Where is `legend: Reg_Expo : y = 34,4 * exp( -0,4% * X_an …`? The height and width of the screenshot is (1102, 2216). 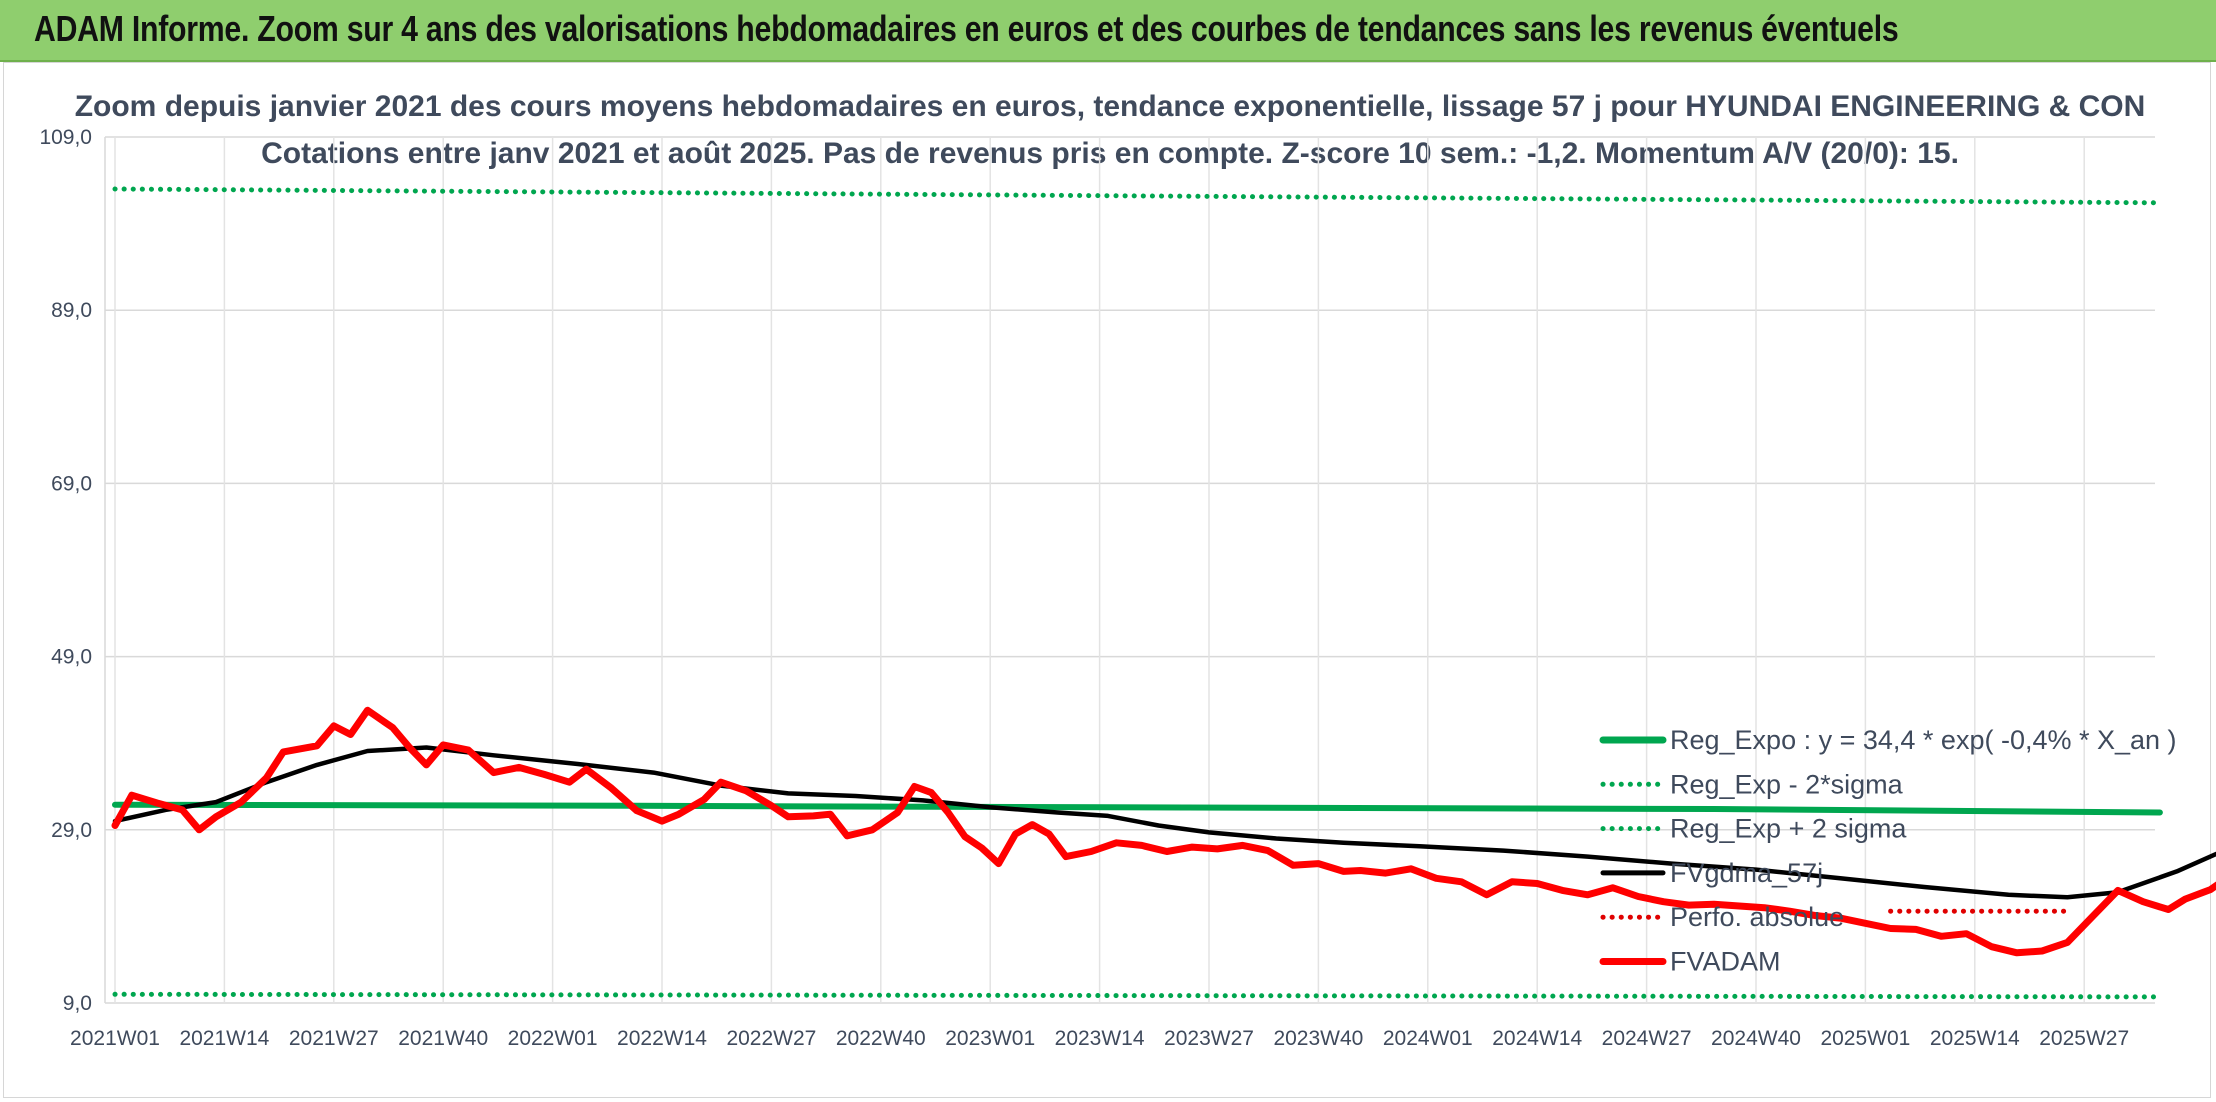 legend: Reg_Expo : y = 34,4 * exp( -0,4% * X_an … is located at coordinates (1888, 851).